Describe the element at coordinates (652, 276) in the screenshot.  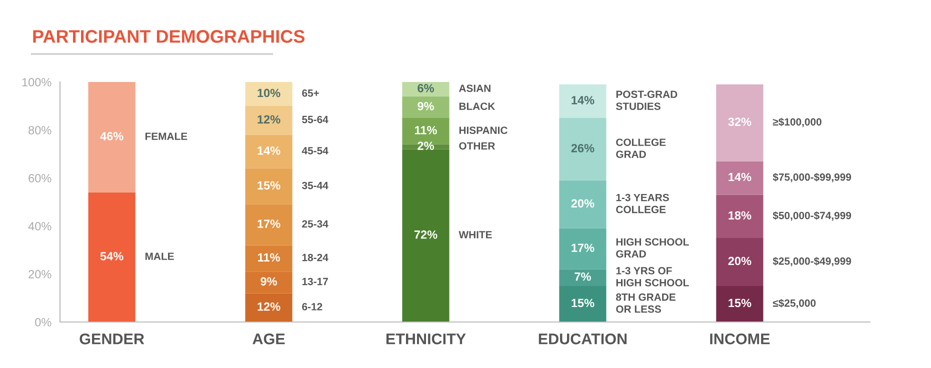
I see `series-label: 1-3 YRS OF HIGH SCHOOL` at that location.